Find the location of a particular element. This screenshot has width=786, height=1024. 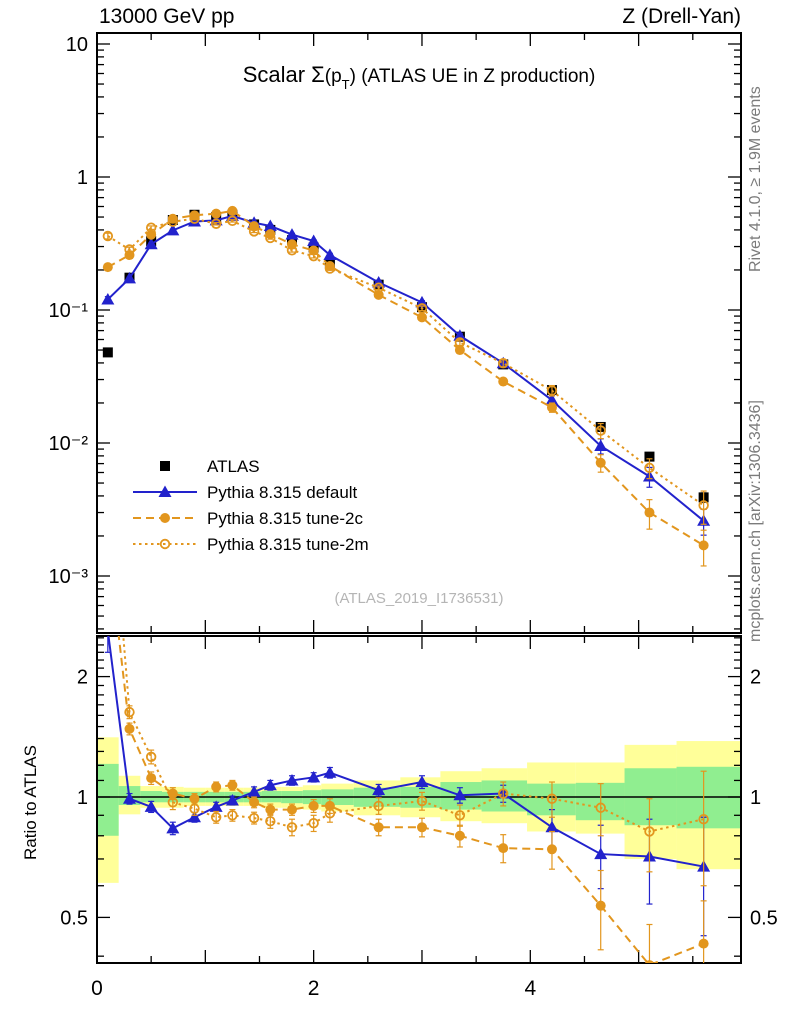

plot-title-suffix: ) (ATLAS UE in Z production) is located at coordinates (472, 76).